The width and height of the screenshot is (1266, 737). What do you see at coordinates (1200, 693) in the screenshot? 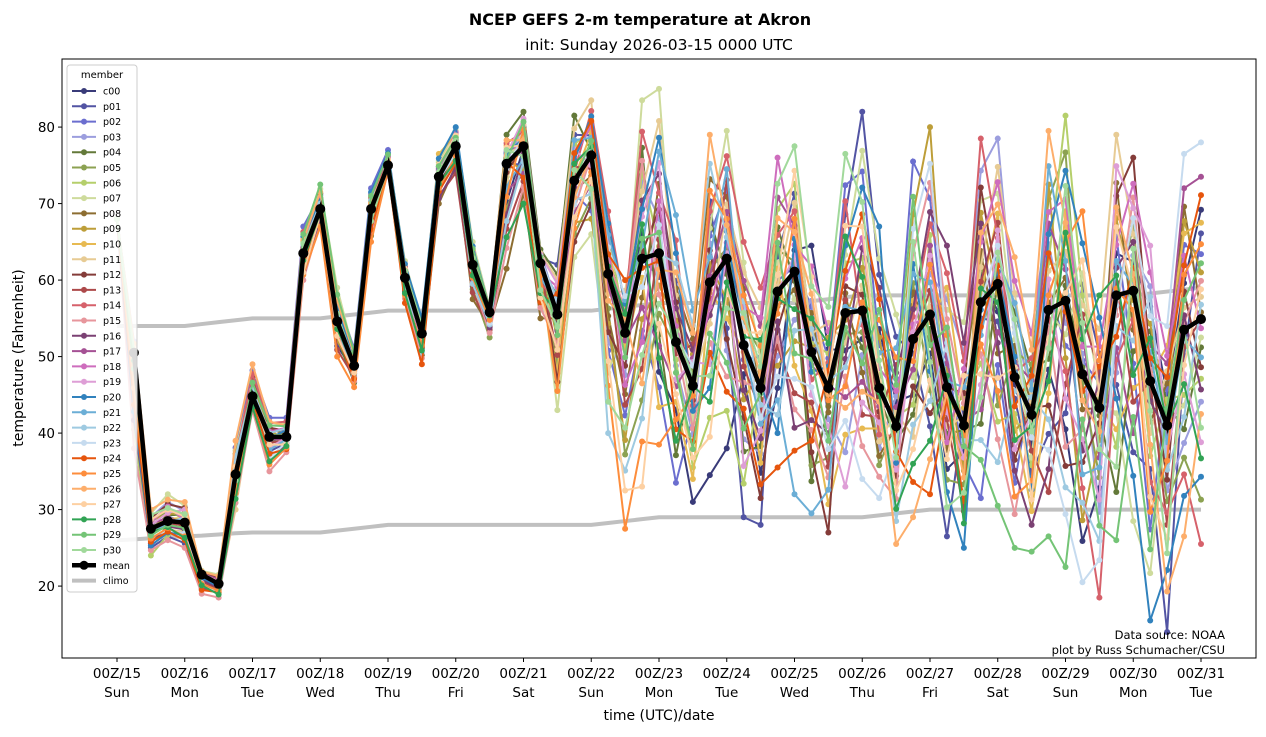
I see `x-tick-day-label: Tue` at bounding box center [1200, 693].